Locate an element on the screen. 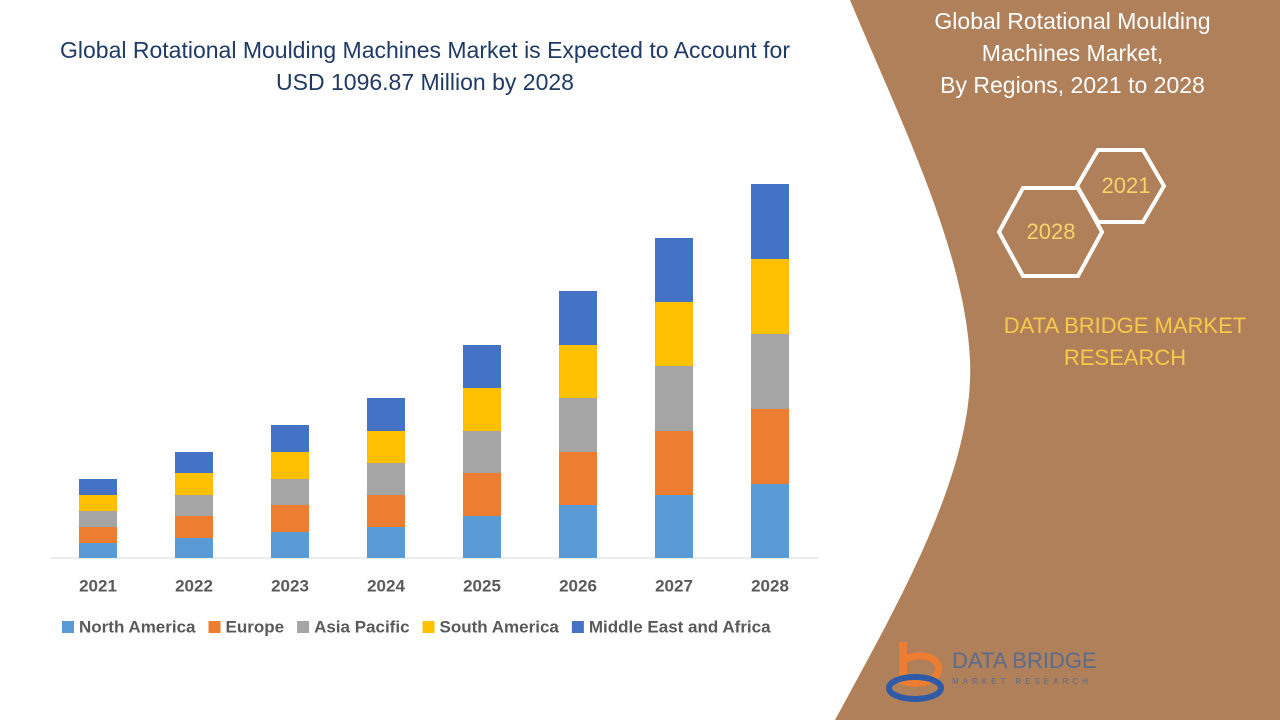 The height and width of the screenshot is (720, 1280). x-tick-label: 2025 is located at coordinates (482, 585).